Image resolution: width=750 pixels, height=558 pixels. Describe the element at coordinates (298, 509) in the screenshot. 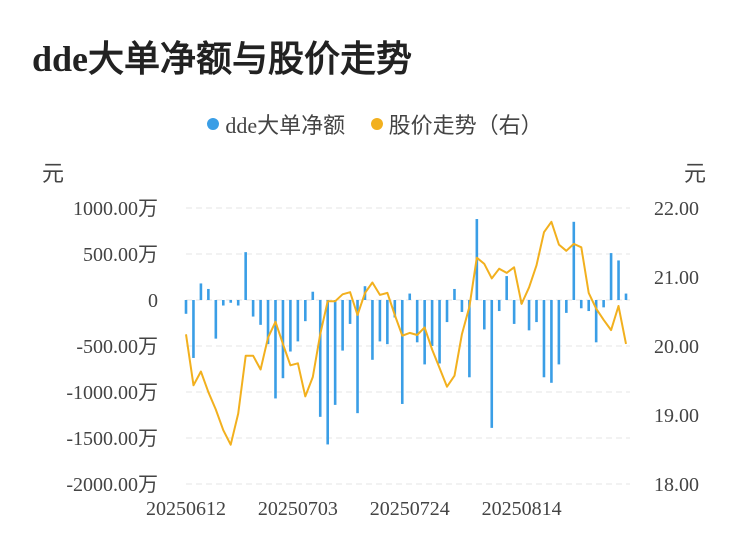

I see `x-tick-label: 20250703` at that location.